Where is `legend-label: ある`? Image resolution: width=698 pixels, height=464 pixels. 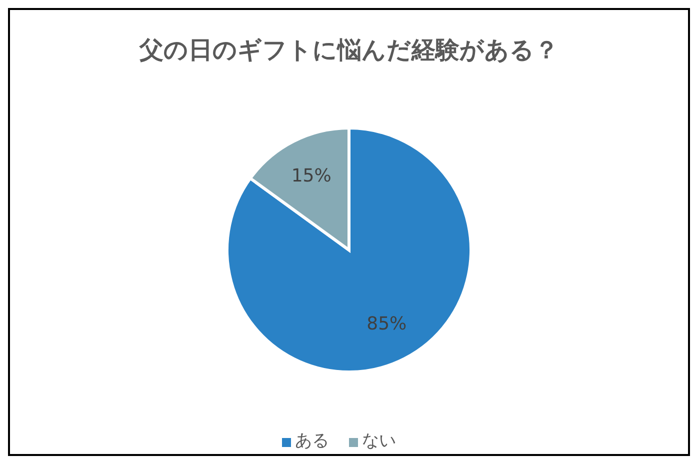
legend-label: ある is located at coordinates (312, 441).